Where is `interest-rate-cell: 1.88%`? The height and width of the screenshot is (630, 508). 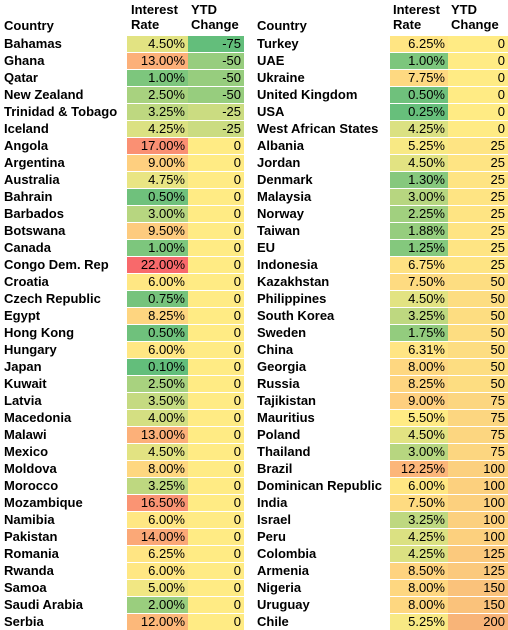 interest-rate-cell: 1.88% is located at coordinates (419, 231).